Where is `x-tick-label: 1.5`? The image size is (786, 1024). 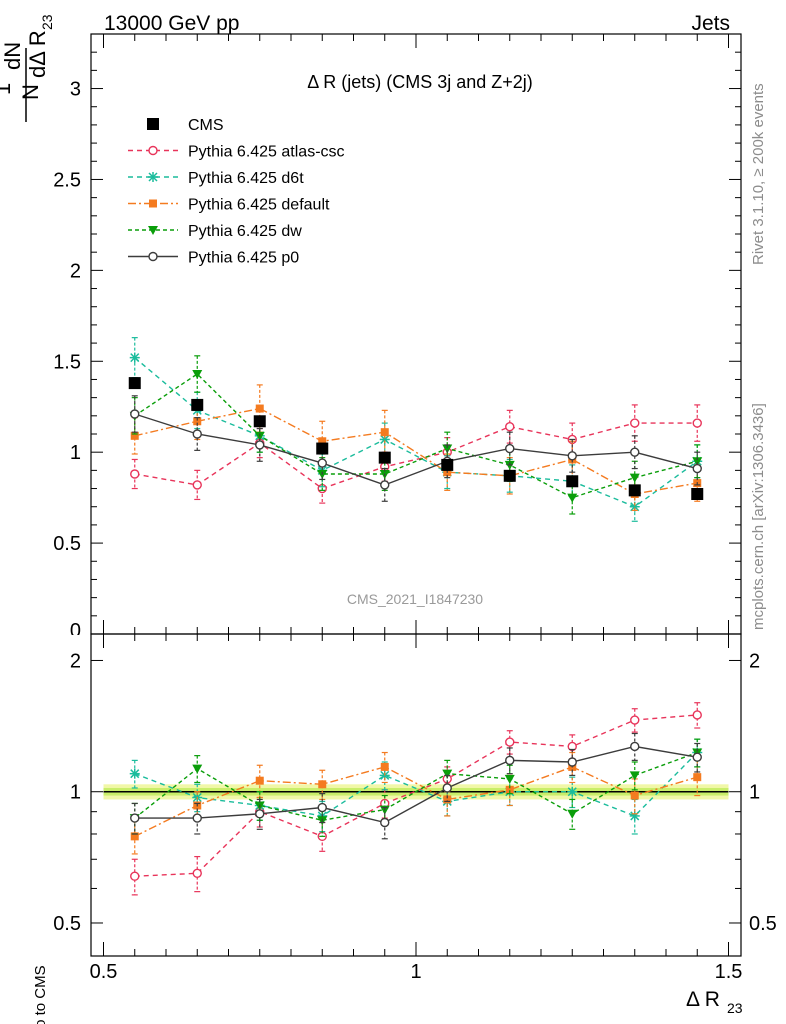
x-tick-label: 1.5 is located at coordinates (729, 972).